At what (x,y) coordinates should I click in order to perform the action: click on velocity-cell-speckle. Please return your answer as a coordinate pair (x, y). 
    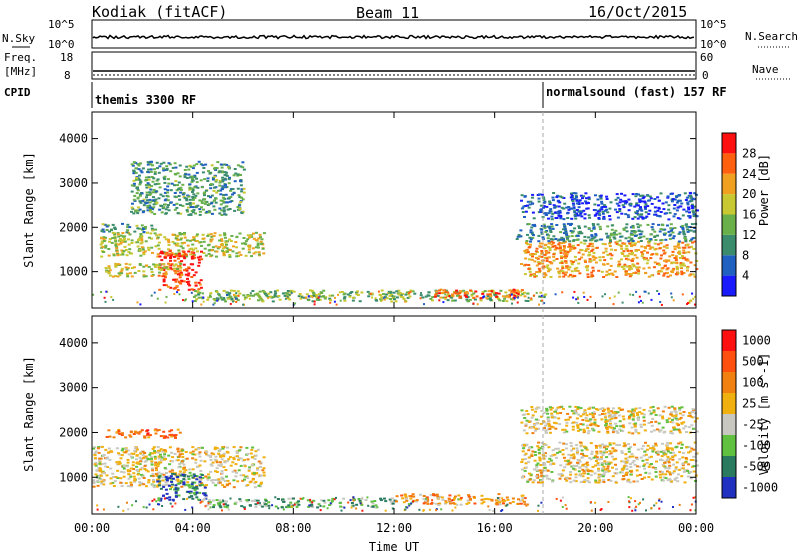
    Looking at the image, I should click on (406, 507).